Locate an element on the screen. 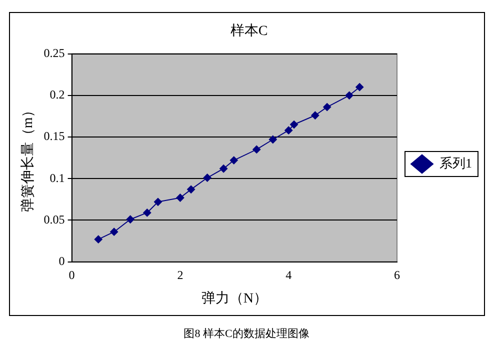  caption: 图8 样本C的数据处理图像 is located at coordinates (246, 334).